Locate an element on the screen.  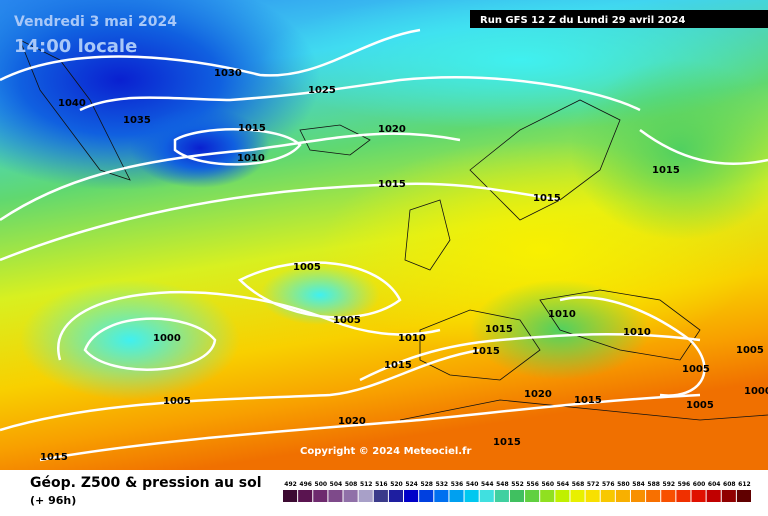
run-box is located at coordinates (619, 19).